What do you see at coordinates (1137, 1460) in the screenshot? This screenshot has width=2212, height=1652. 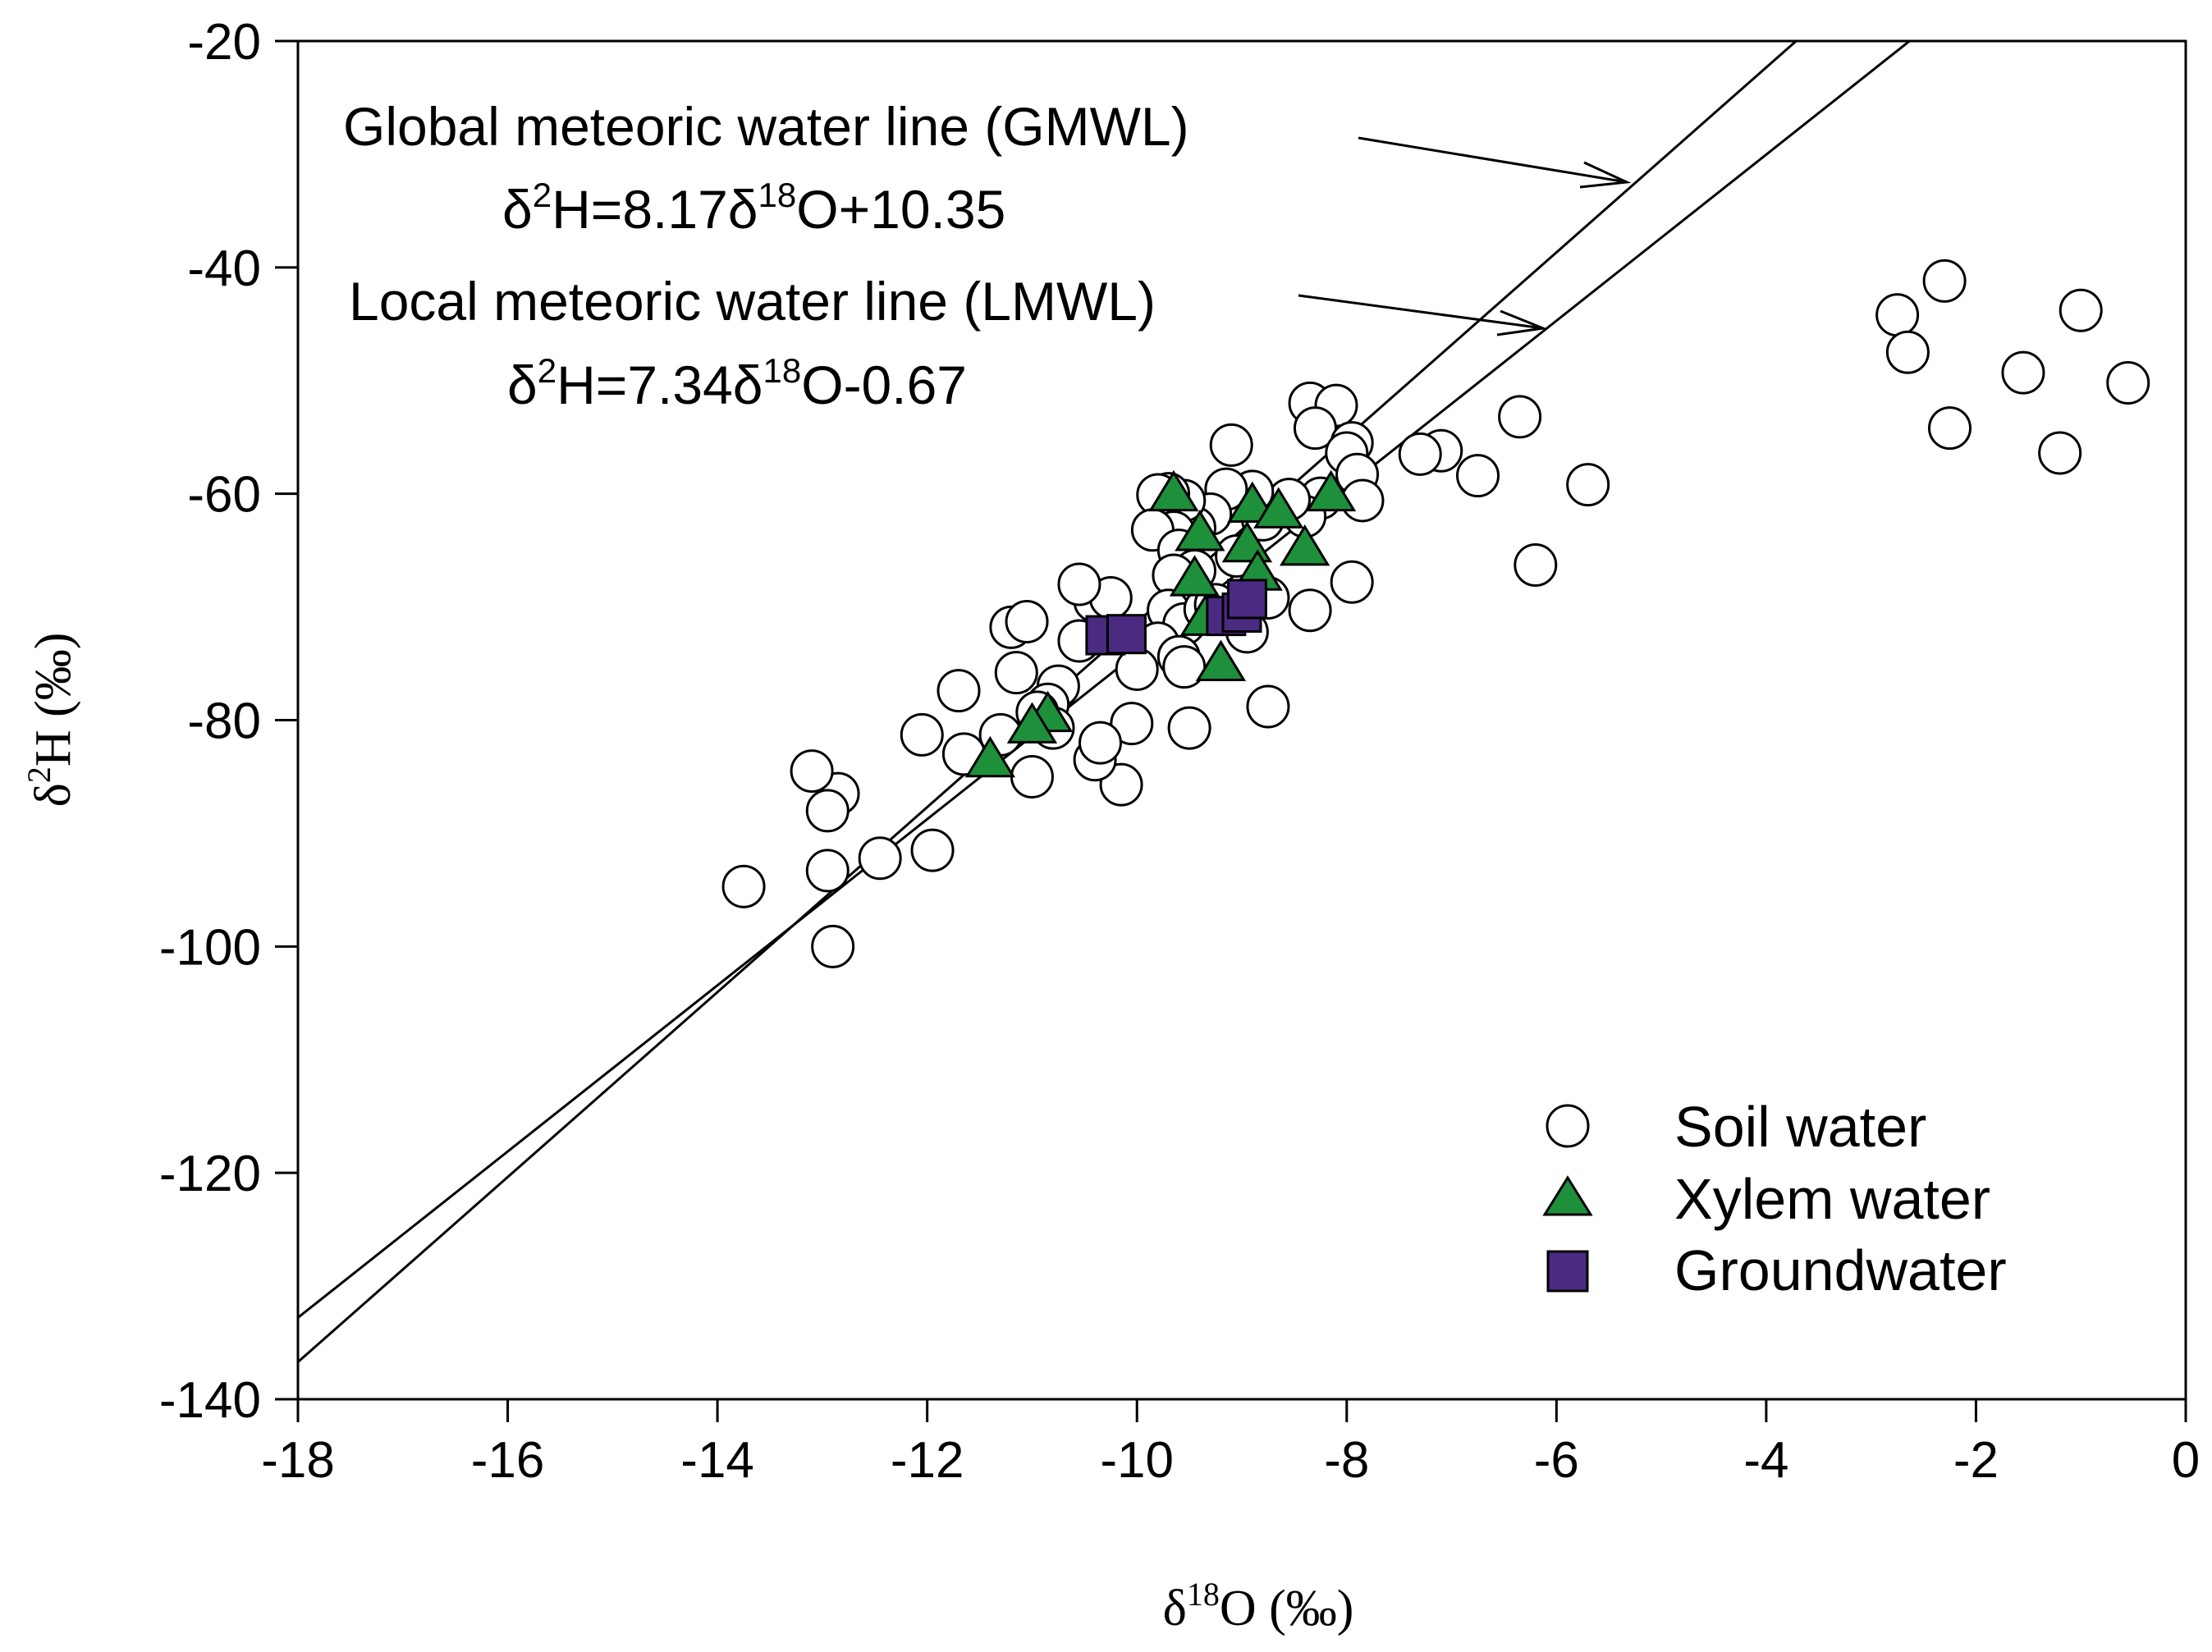 I see `x-tick-label: -10` at bounding box center [1137, 1460].